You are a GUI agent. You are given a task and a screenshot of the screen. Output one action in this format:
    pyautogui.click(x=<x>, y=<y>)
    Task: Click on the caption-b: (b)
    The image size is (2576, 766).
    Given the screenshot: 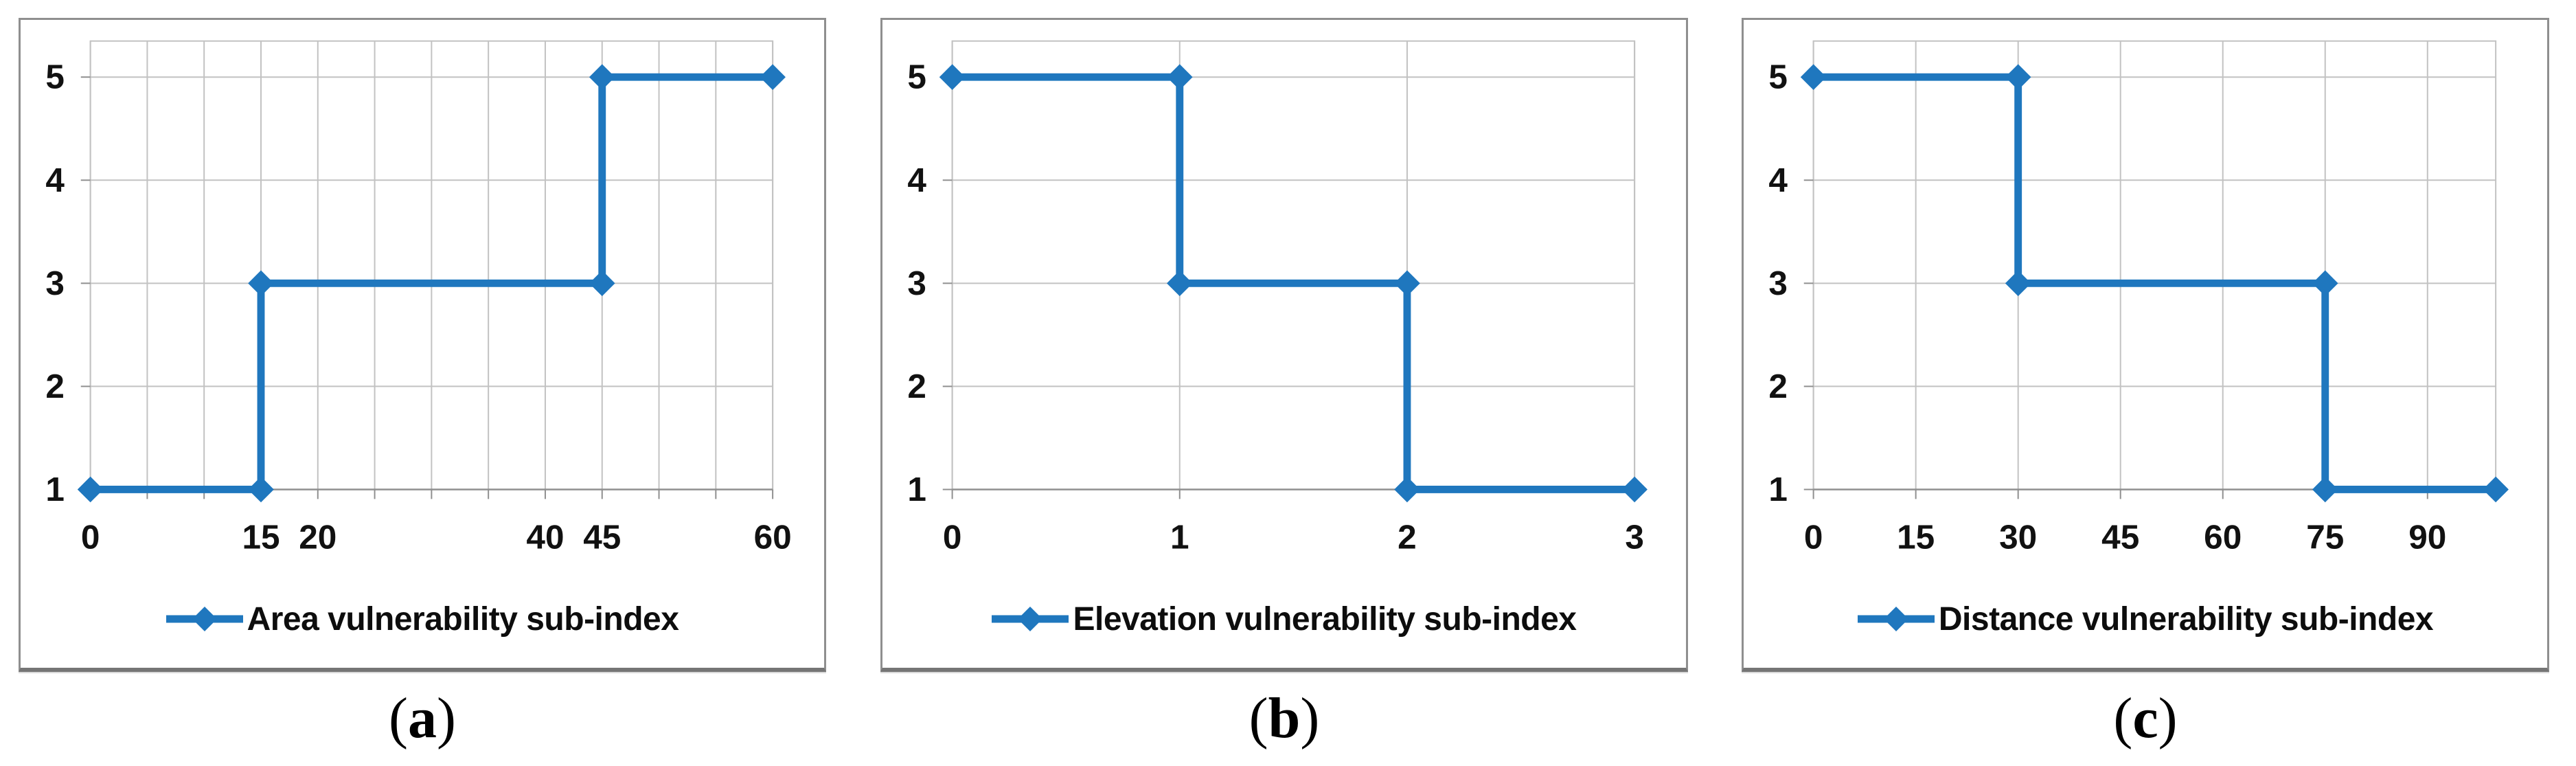 What is the action you would take?
    pyautogui.click(x=1284, y=720)
    